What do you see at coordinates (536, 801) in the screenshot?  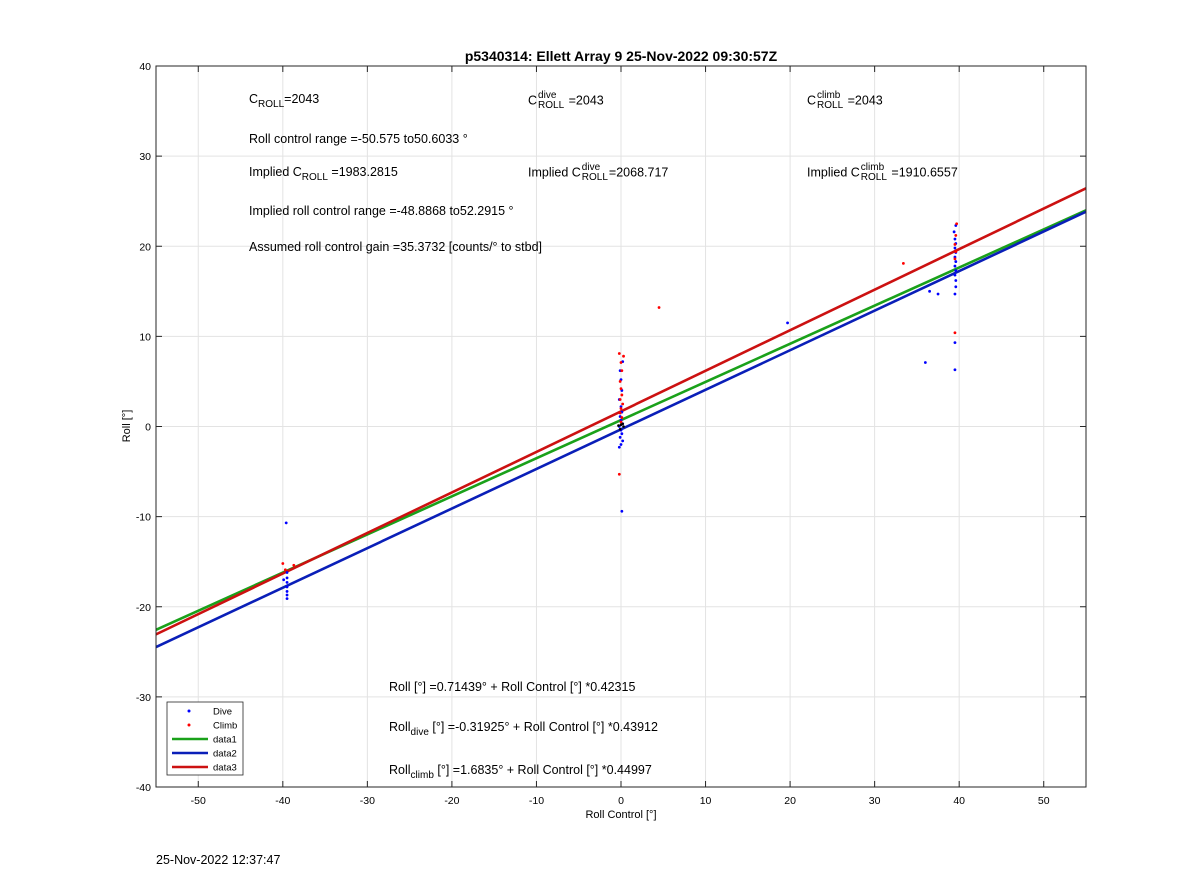 I see `x-tick-label: -10` at bounding box center [536, 801].